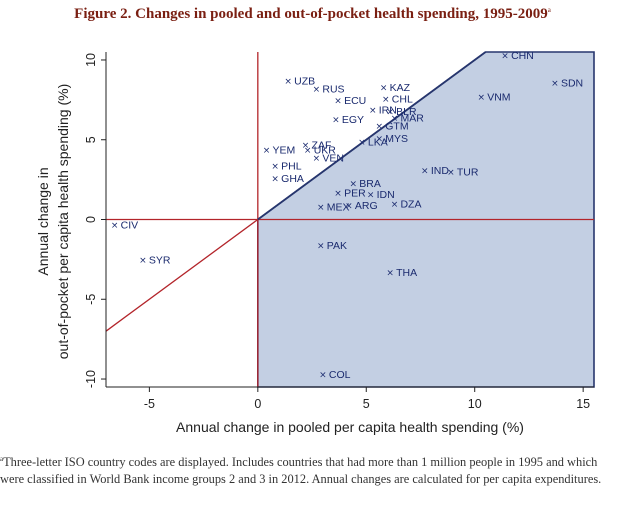 The width and height of the screenshot is (625, 530). Describe the element at coordinates (130, 225) in the screenshot. I see `data-point-label: CIV` at that location.